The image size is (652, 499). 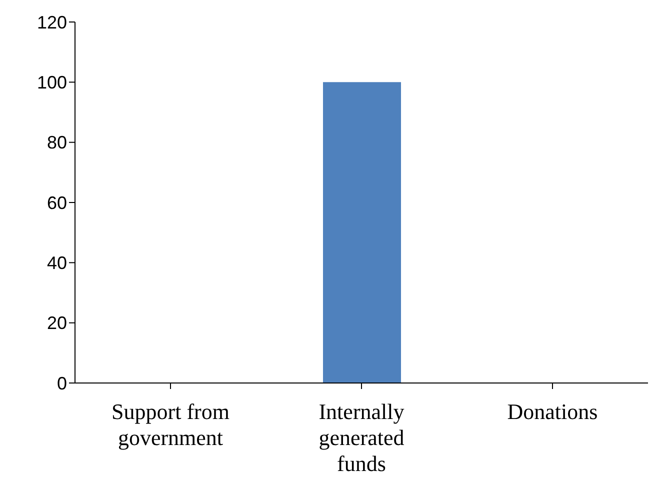 I want to click on y-tick-label: 40, so click(x=56, y=263).